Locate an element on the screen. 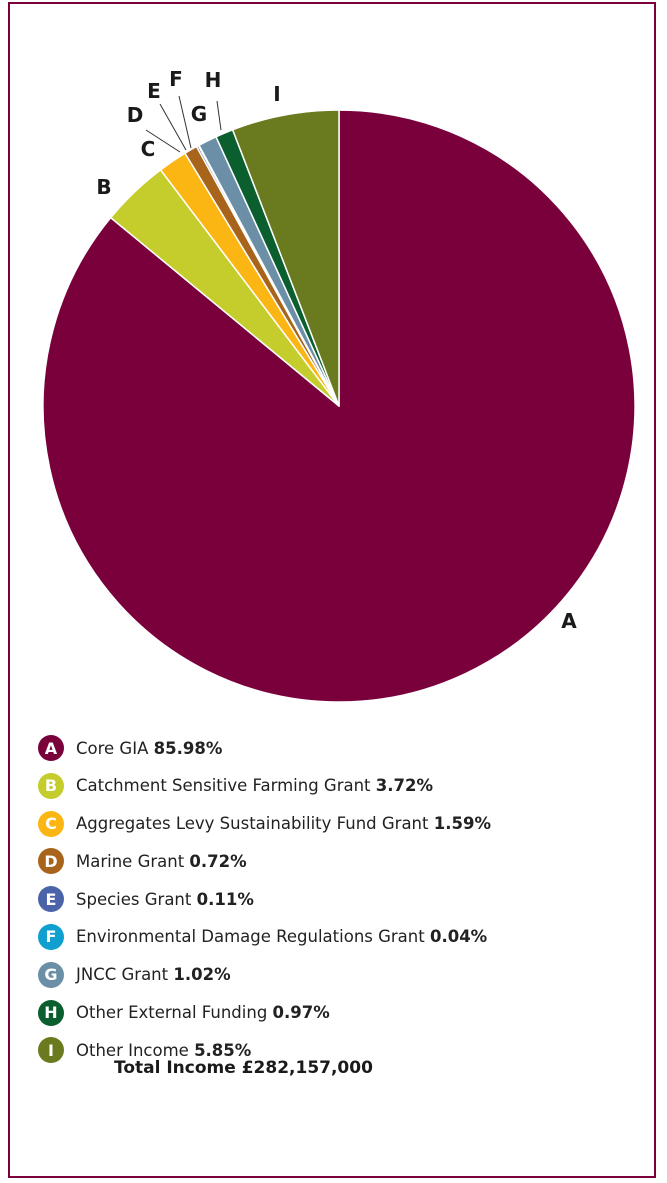 The height and width of the screenshot is (1183, 667). legend-item-h: H Other External Funding 0.97% is located at coordinates (343, 1013).